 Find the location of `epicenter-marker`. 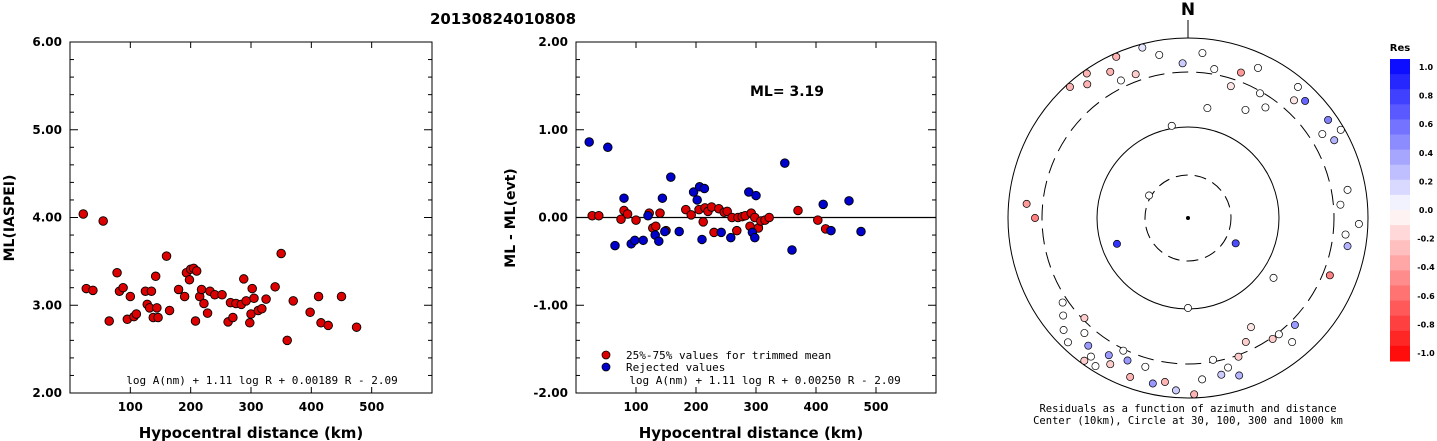

epicenter-marker is located at coordinates (1188, 218).